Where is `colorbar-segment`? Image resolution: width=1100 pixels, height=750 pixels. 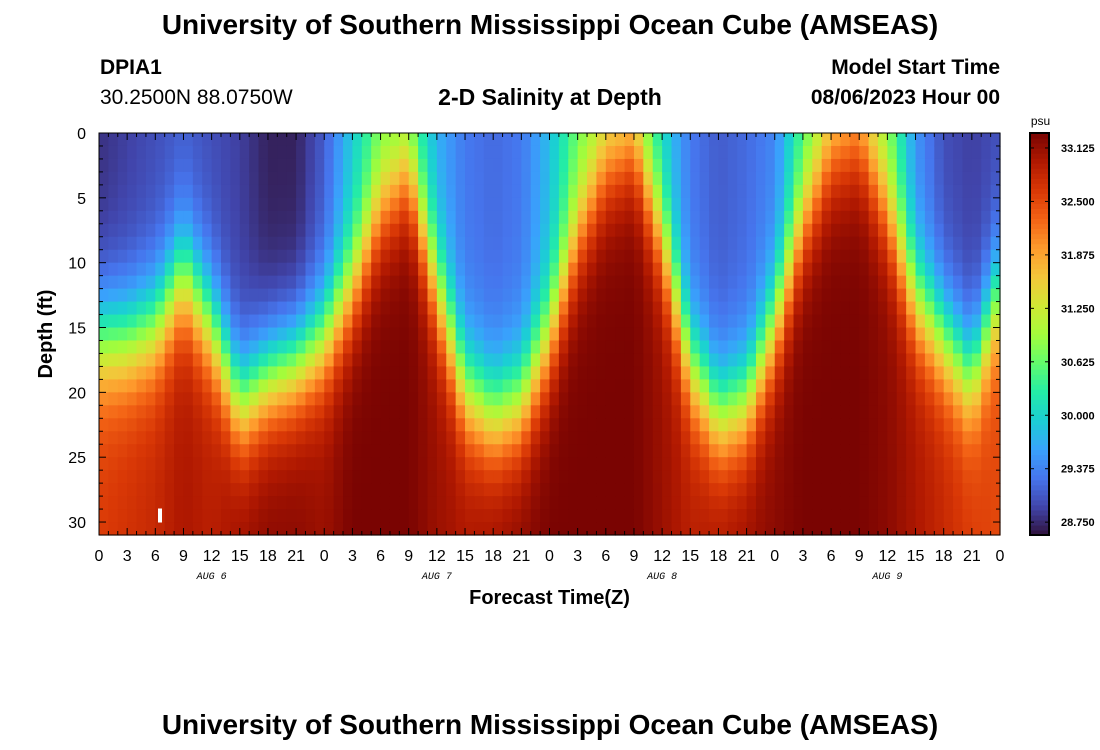 colorbar-segment is located at coordinates (1039, 377).